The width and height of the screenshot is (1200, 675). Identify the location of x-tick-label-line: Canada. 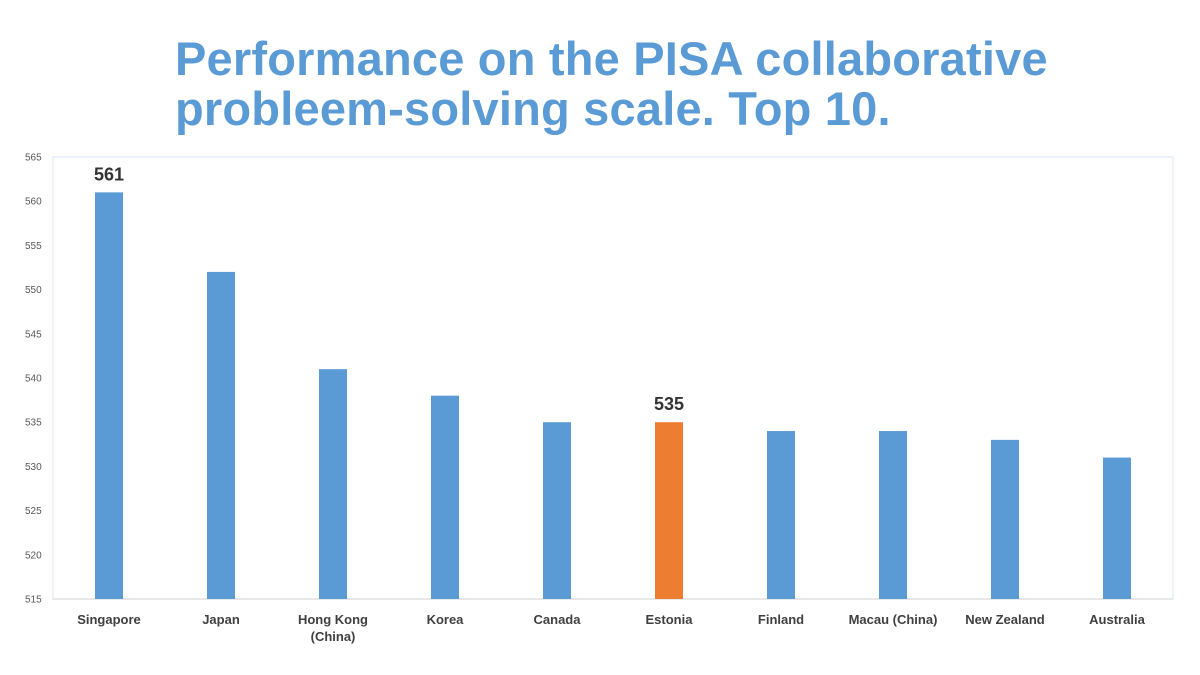
(558, 619).